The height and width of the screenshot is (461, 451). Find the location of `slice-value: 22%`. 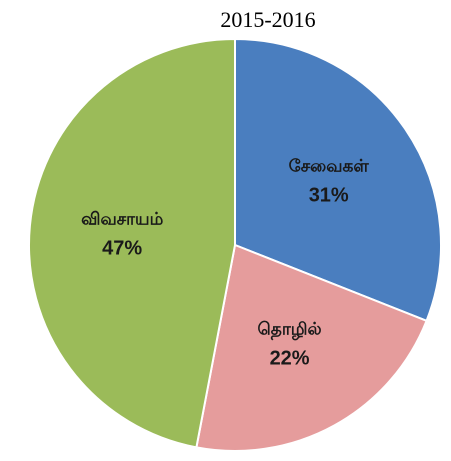

slice-value: 22% is located at coordinates (290, 359).